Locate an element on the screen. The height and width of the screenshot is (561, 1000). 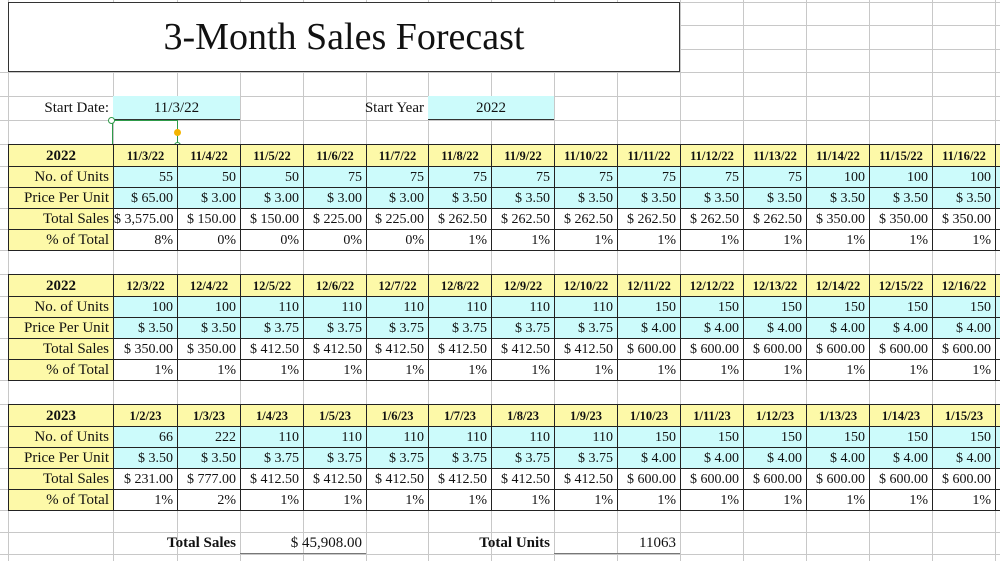
date-header-cell: 11/15/22 is located at coordinates (901, 155).